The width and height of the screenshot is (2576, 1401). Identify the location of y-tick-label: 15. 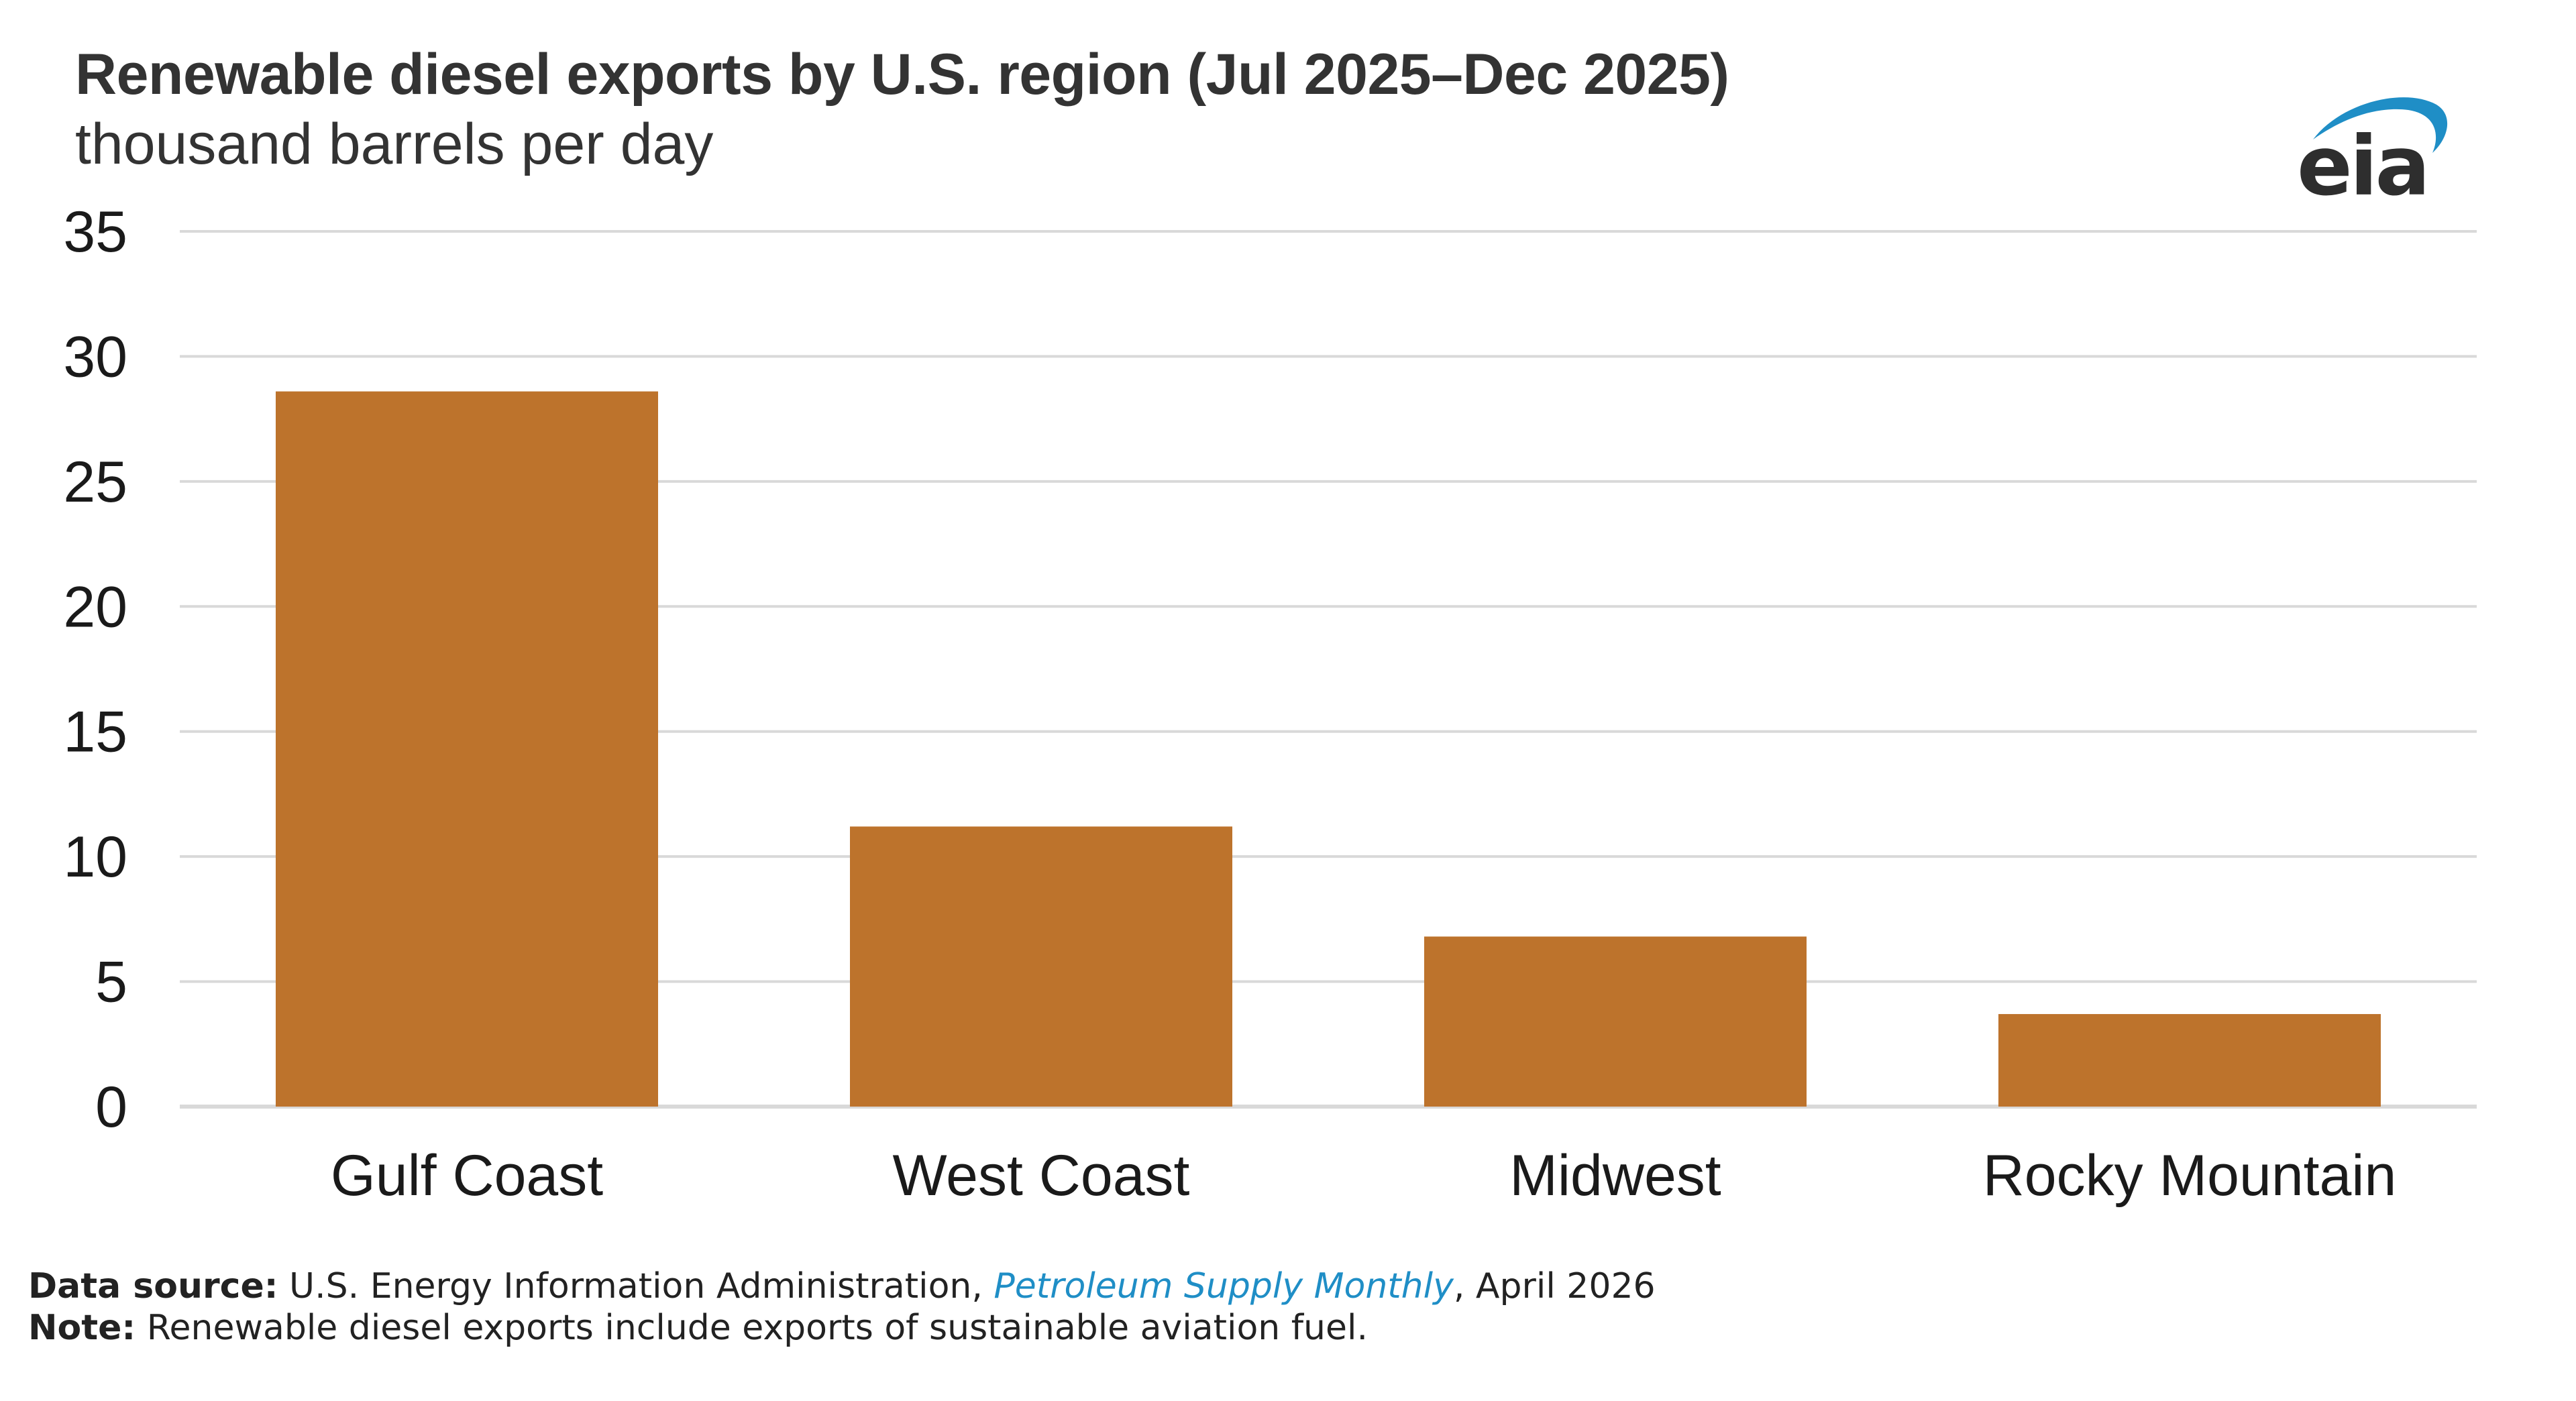
(95, 732).